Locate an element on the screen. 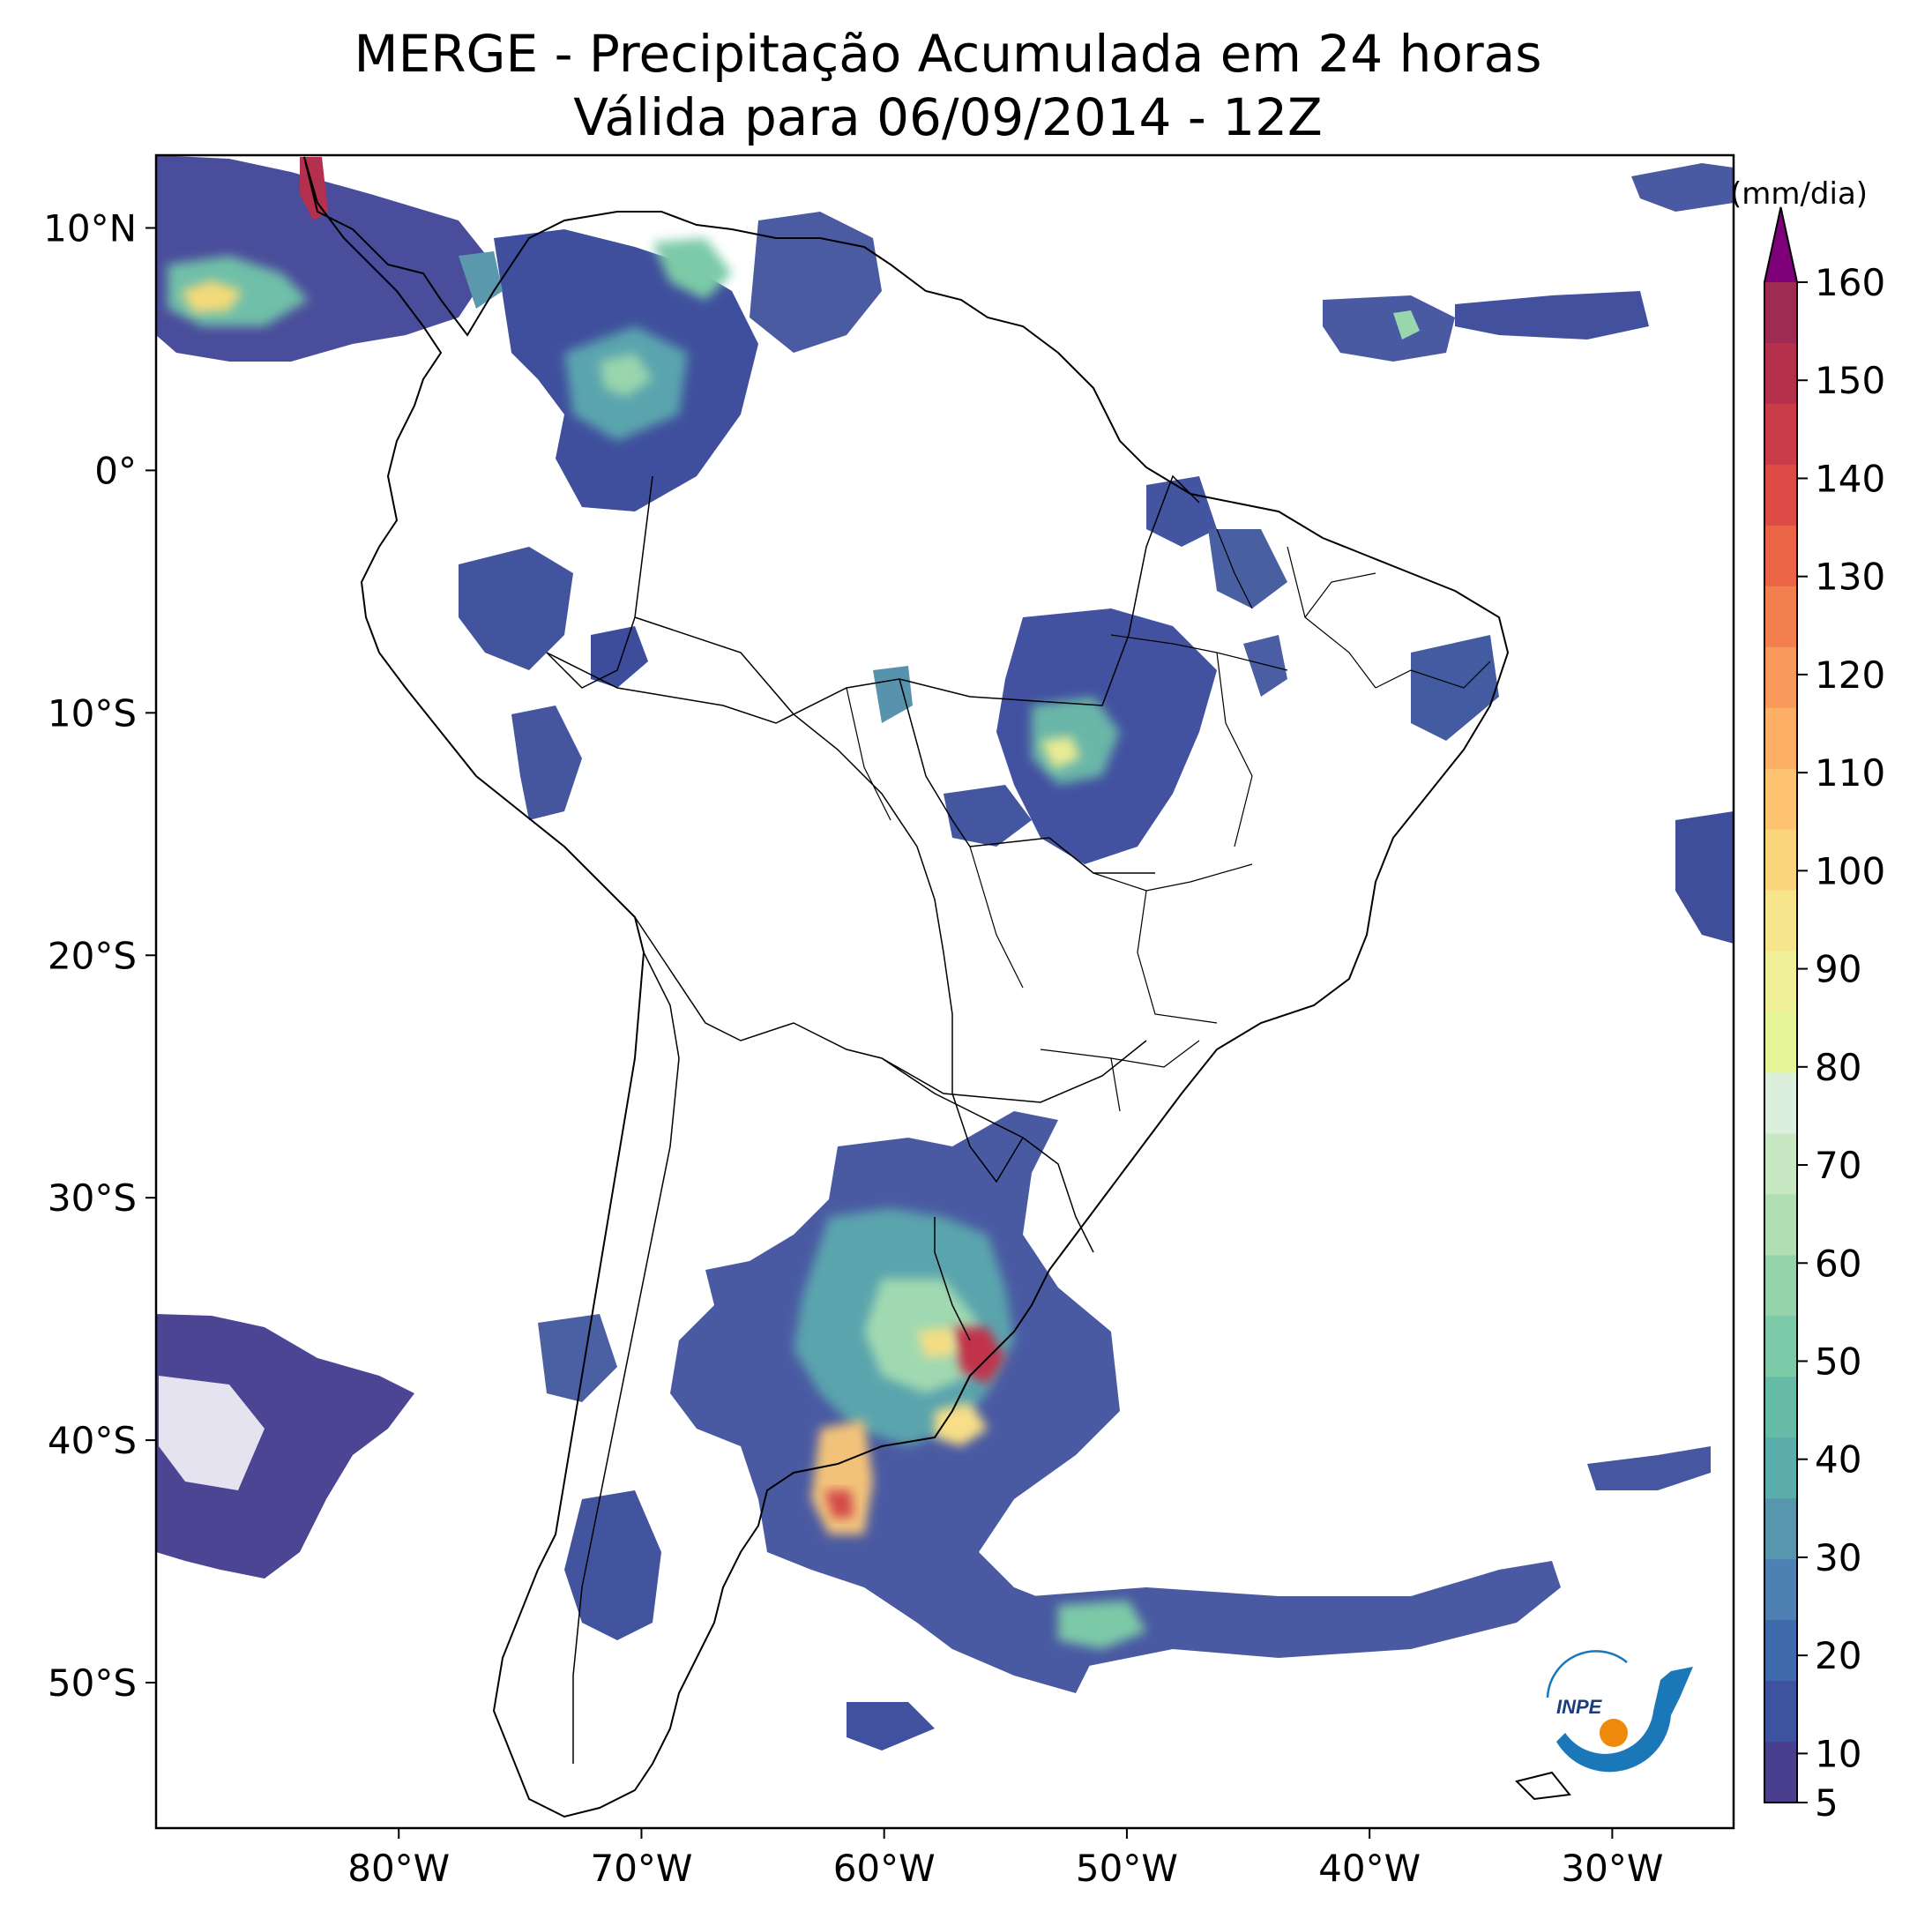 This screenshot has height=1911, width=1932. colorbar-tick-label: 160 is located at coordinates (1850, 283).